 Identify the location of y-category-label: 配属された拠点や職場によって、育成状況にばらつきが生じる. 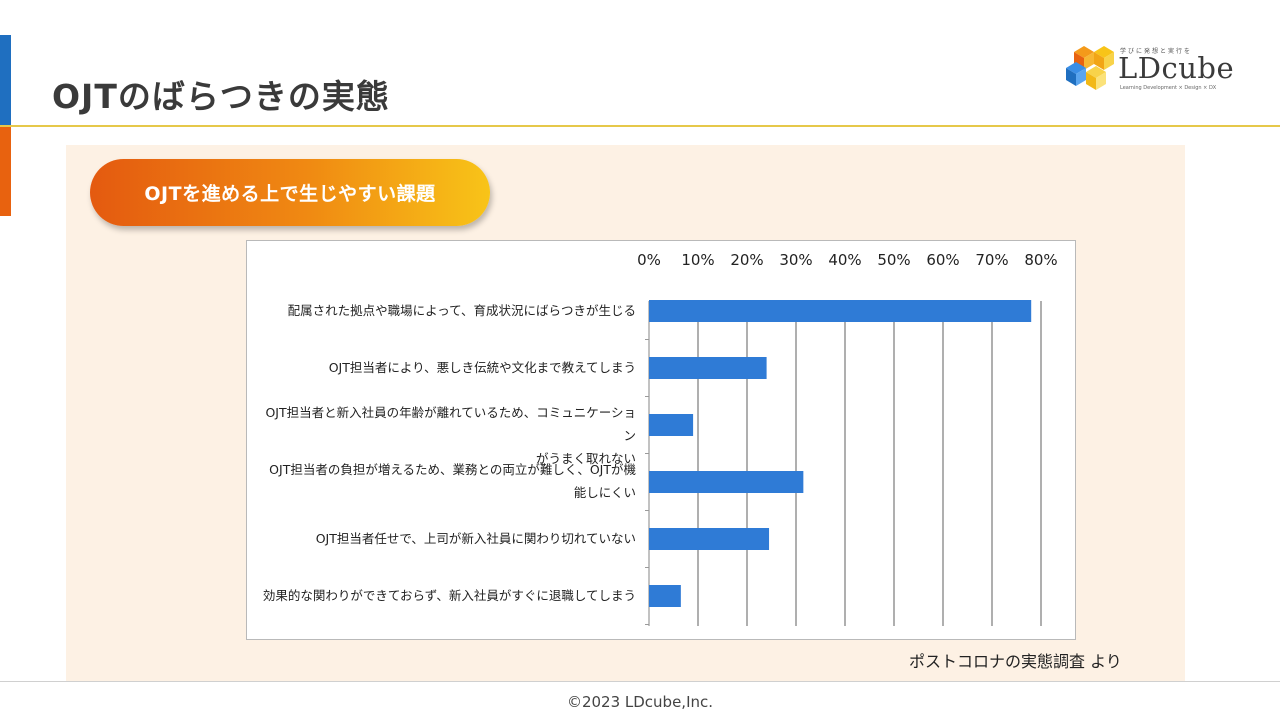
(446, 310).